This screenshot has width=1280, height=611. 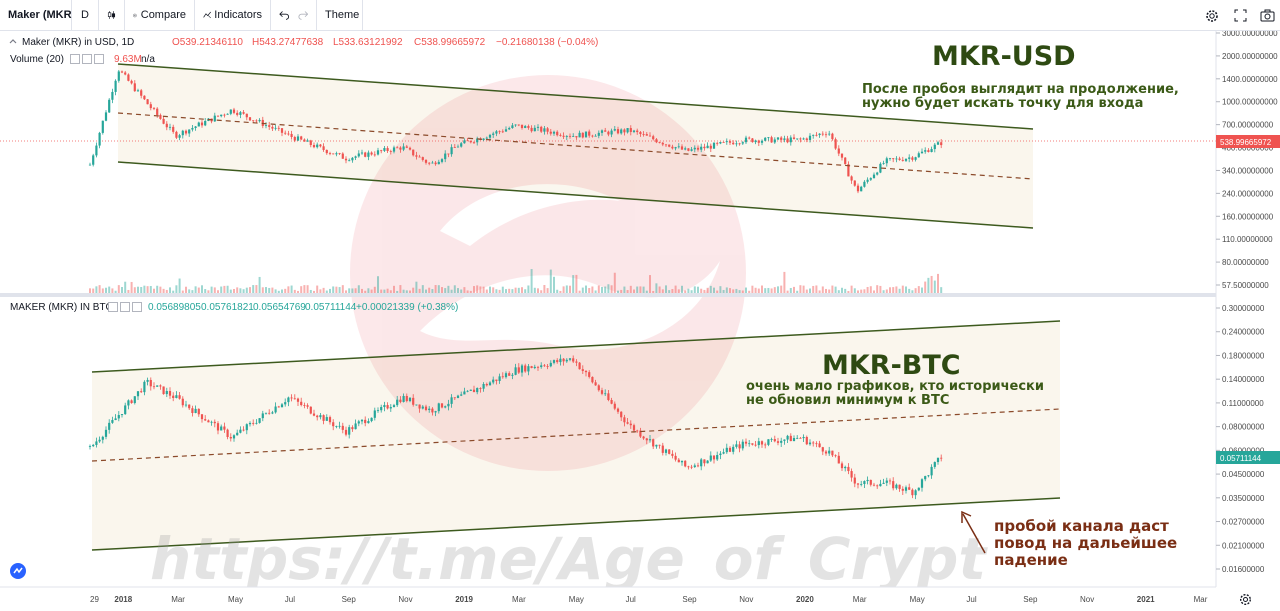 What do you see at coordinates (36, 15) in the screenshot?
I see `symbol-search-button: Maker (MKR` at bounding box center [36, 15].